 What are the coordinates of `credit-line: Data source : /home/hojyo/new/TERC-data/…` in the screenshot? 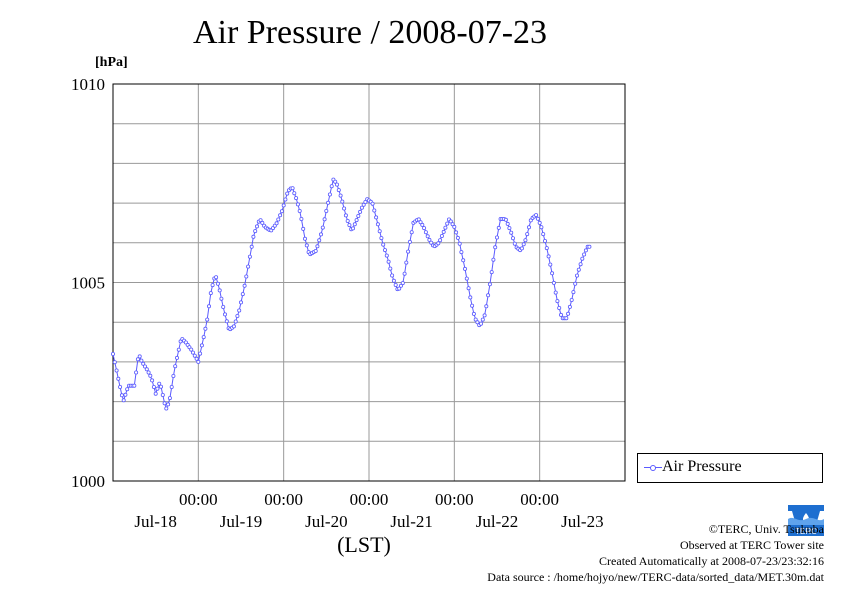 It's located at (655, 577).